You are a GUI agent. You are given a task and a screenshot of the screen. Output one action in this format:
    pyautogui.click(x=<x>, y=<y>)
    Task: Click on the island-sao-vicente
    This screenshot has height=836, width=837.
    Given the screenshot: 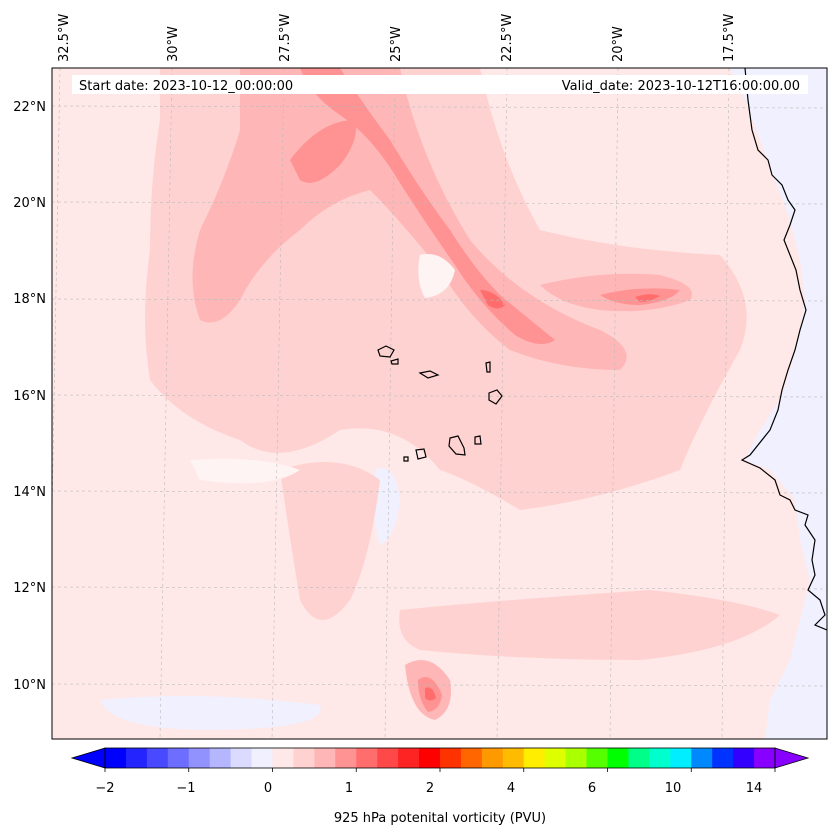 What is the action you would take?
    pyautogui.click(x=394, y=361)
    